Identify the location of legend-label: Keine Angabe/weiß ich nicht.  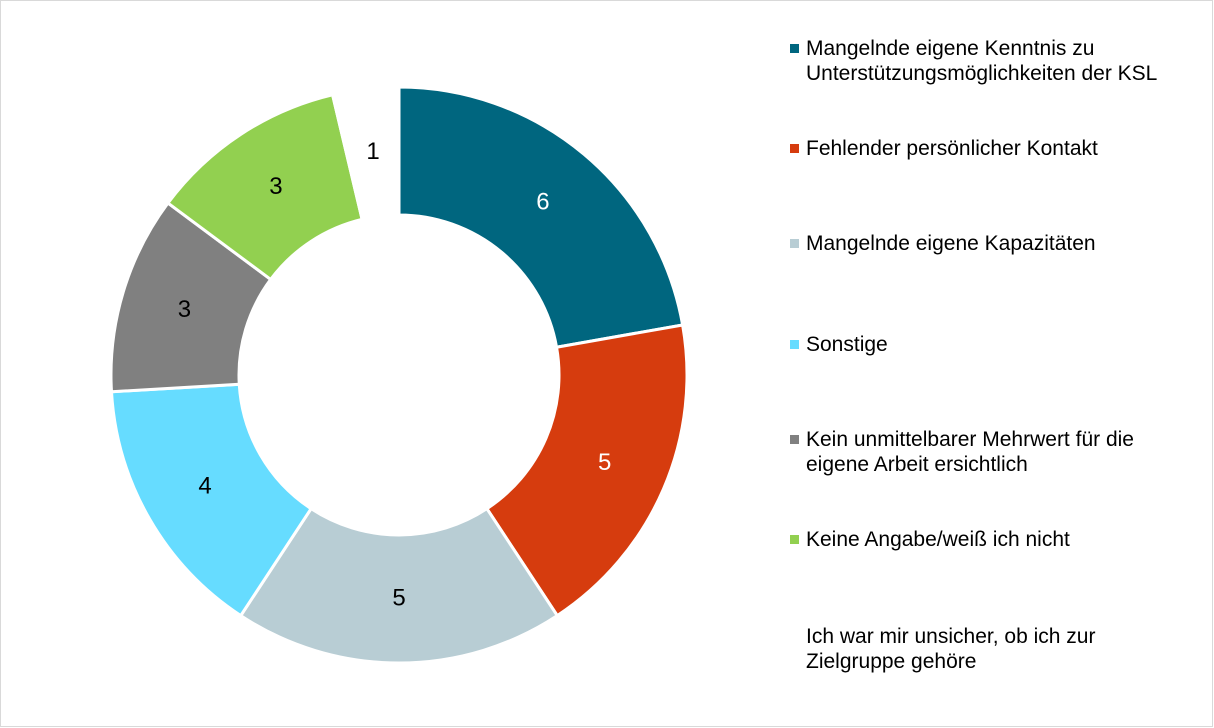
(938, 539).